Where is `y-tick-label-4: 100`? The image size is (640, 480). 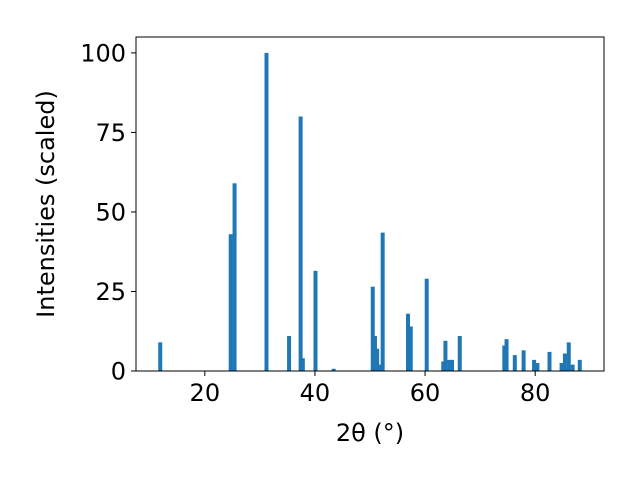
y-tick-label-4: 100 is located at coordinates (103, 53).